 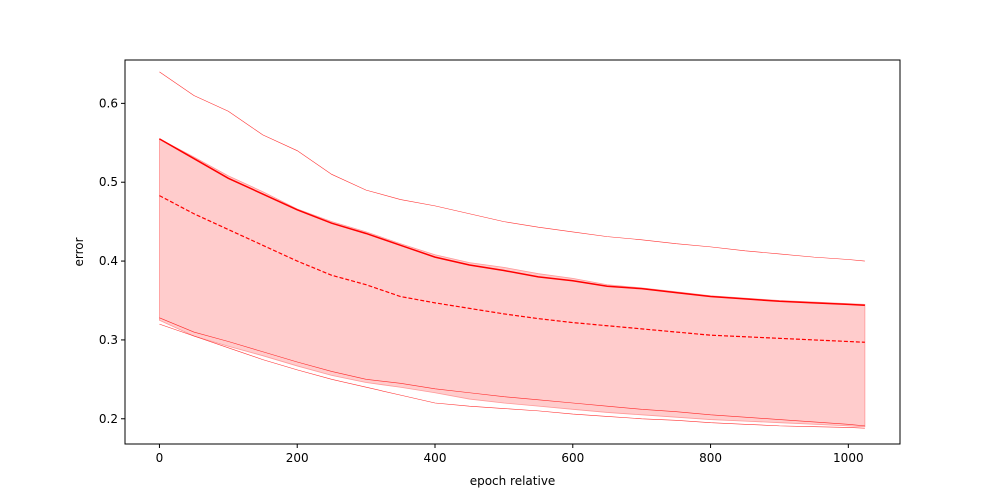 What do you see at coordinates (513, 481) in the screenshot?
I see `x-axis-label: epoch relative` at bounding box center [513, 481].